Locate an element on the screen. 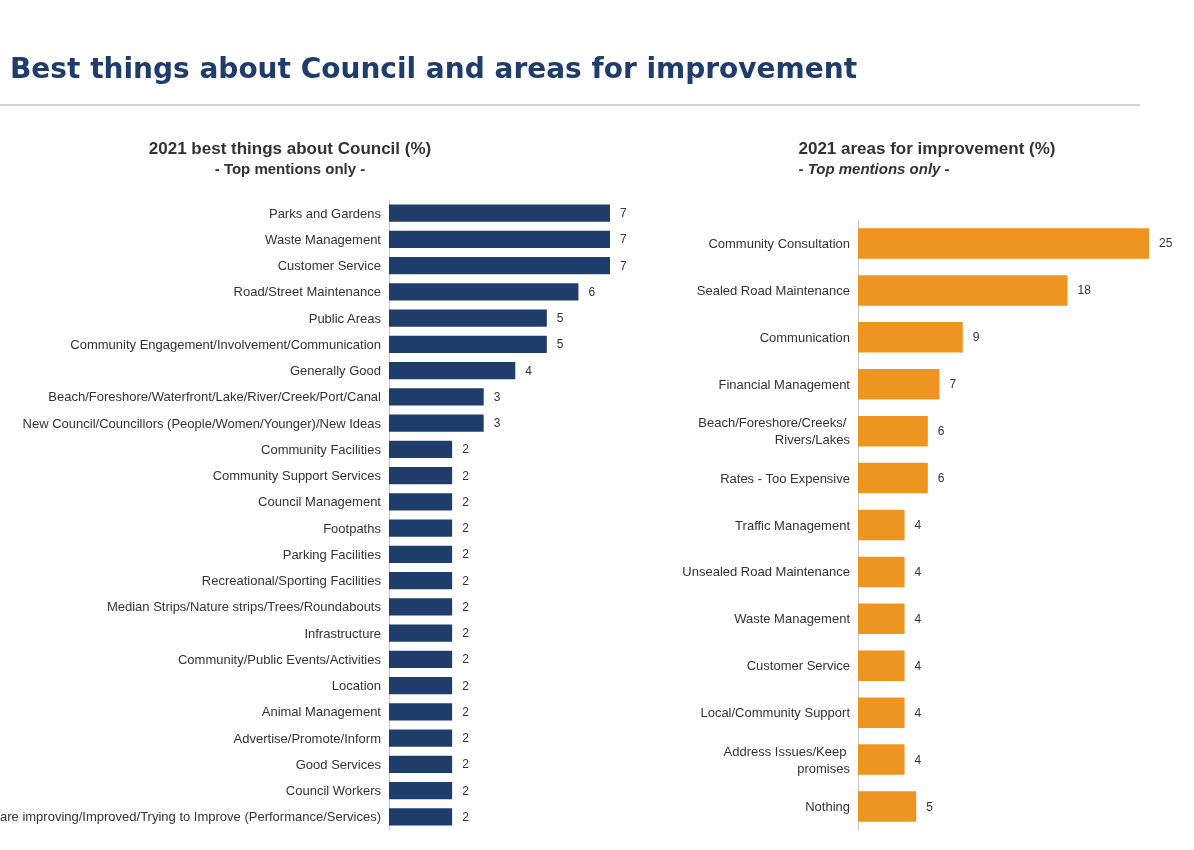  y-tick-label: New Council/Councillors (People/Women/Younger)/New Ideas is located at coordinates (202, 423).